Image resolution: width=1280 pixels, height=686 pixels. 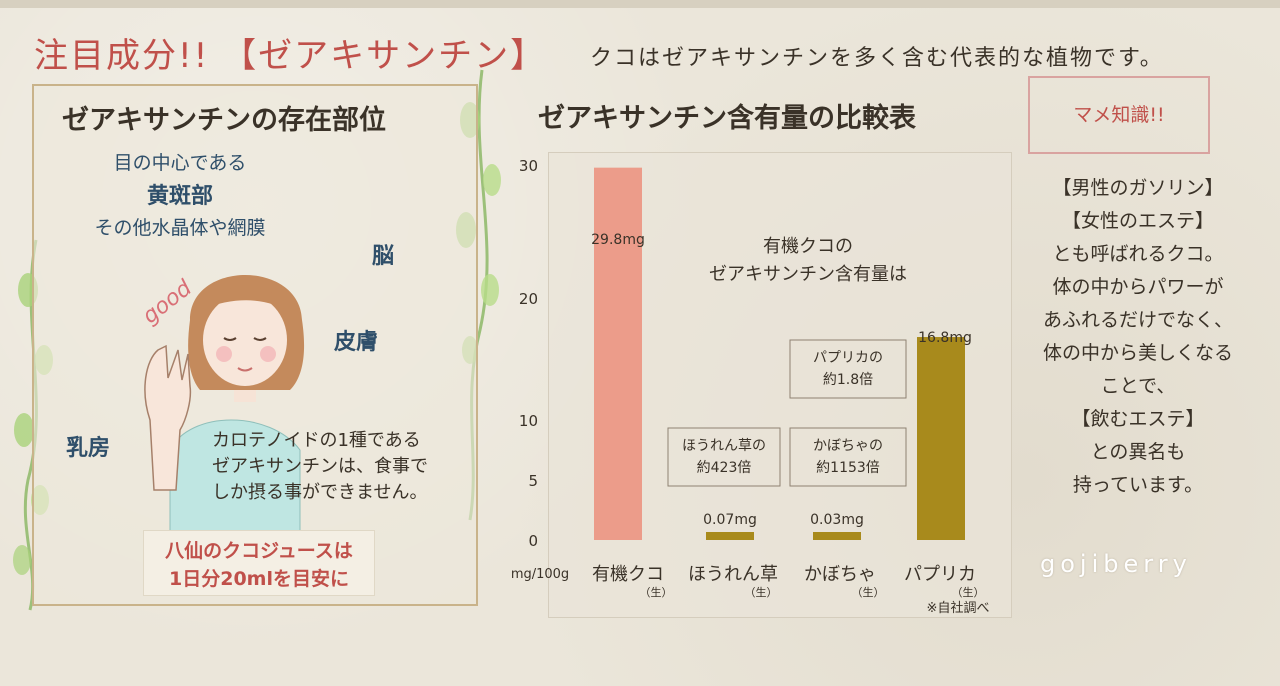 What do you see at coordinates (840, 574) in the screenshot?
I see `category-label: かぼちゃ` at bounding box center [840, 574].